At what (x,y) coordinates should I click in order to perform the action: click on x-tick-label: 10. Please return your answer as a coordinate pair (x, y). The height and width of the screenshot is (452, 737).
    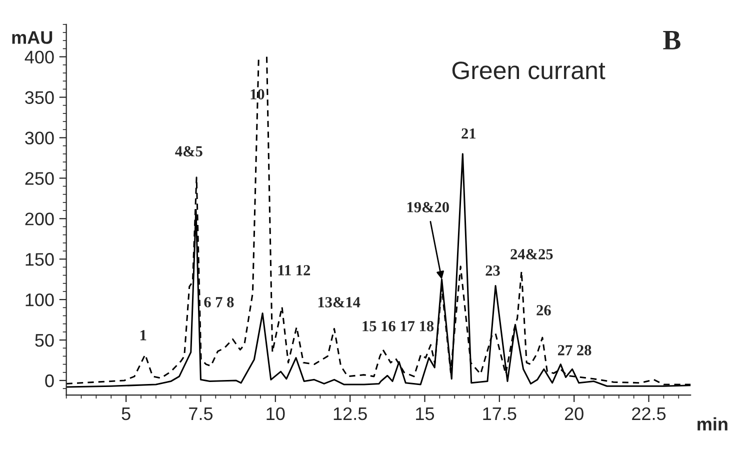
    Looking at the image, I should click on (275, 413).